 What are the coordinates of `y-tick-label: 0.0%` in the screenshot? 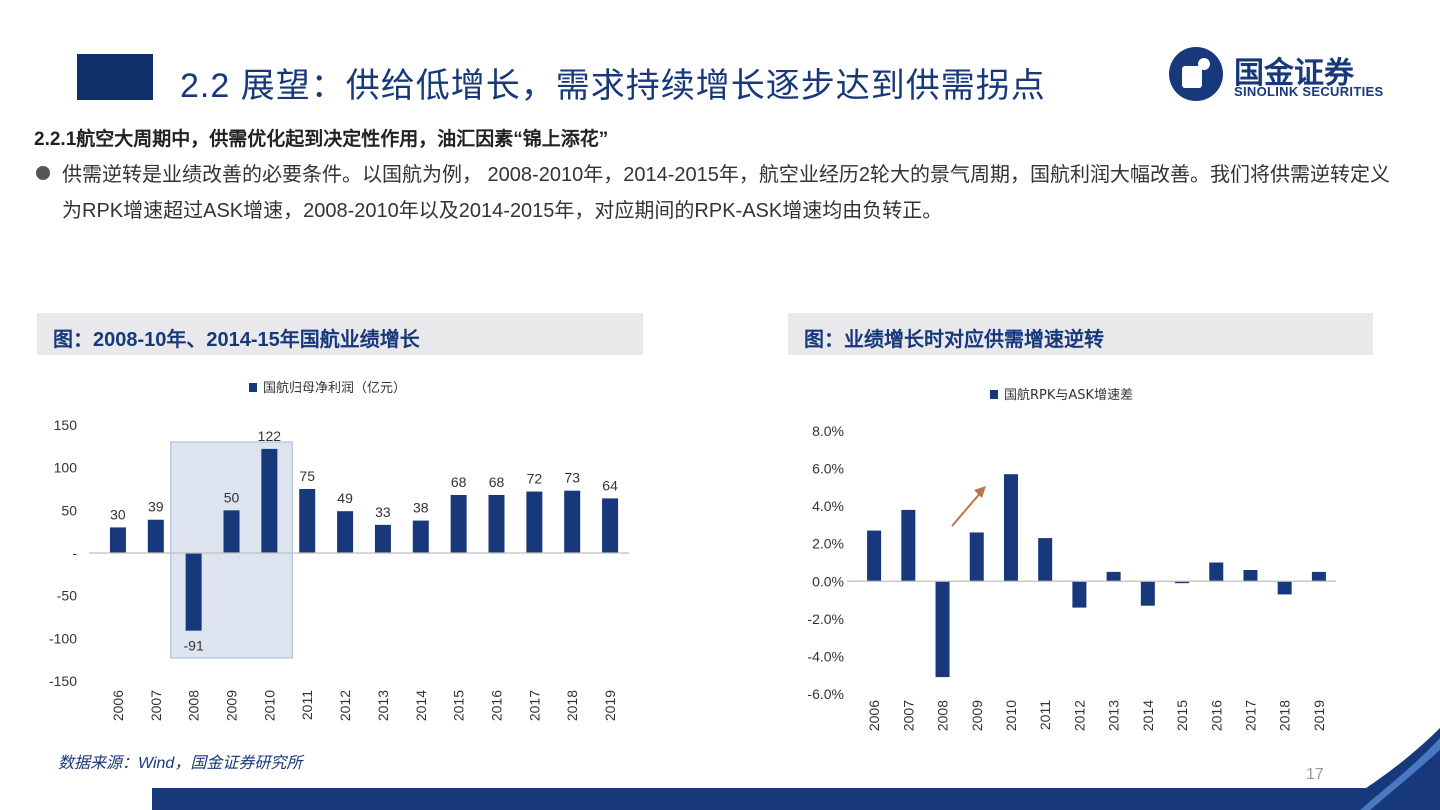 It's located at (828, 581).